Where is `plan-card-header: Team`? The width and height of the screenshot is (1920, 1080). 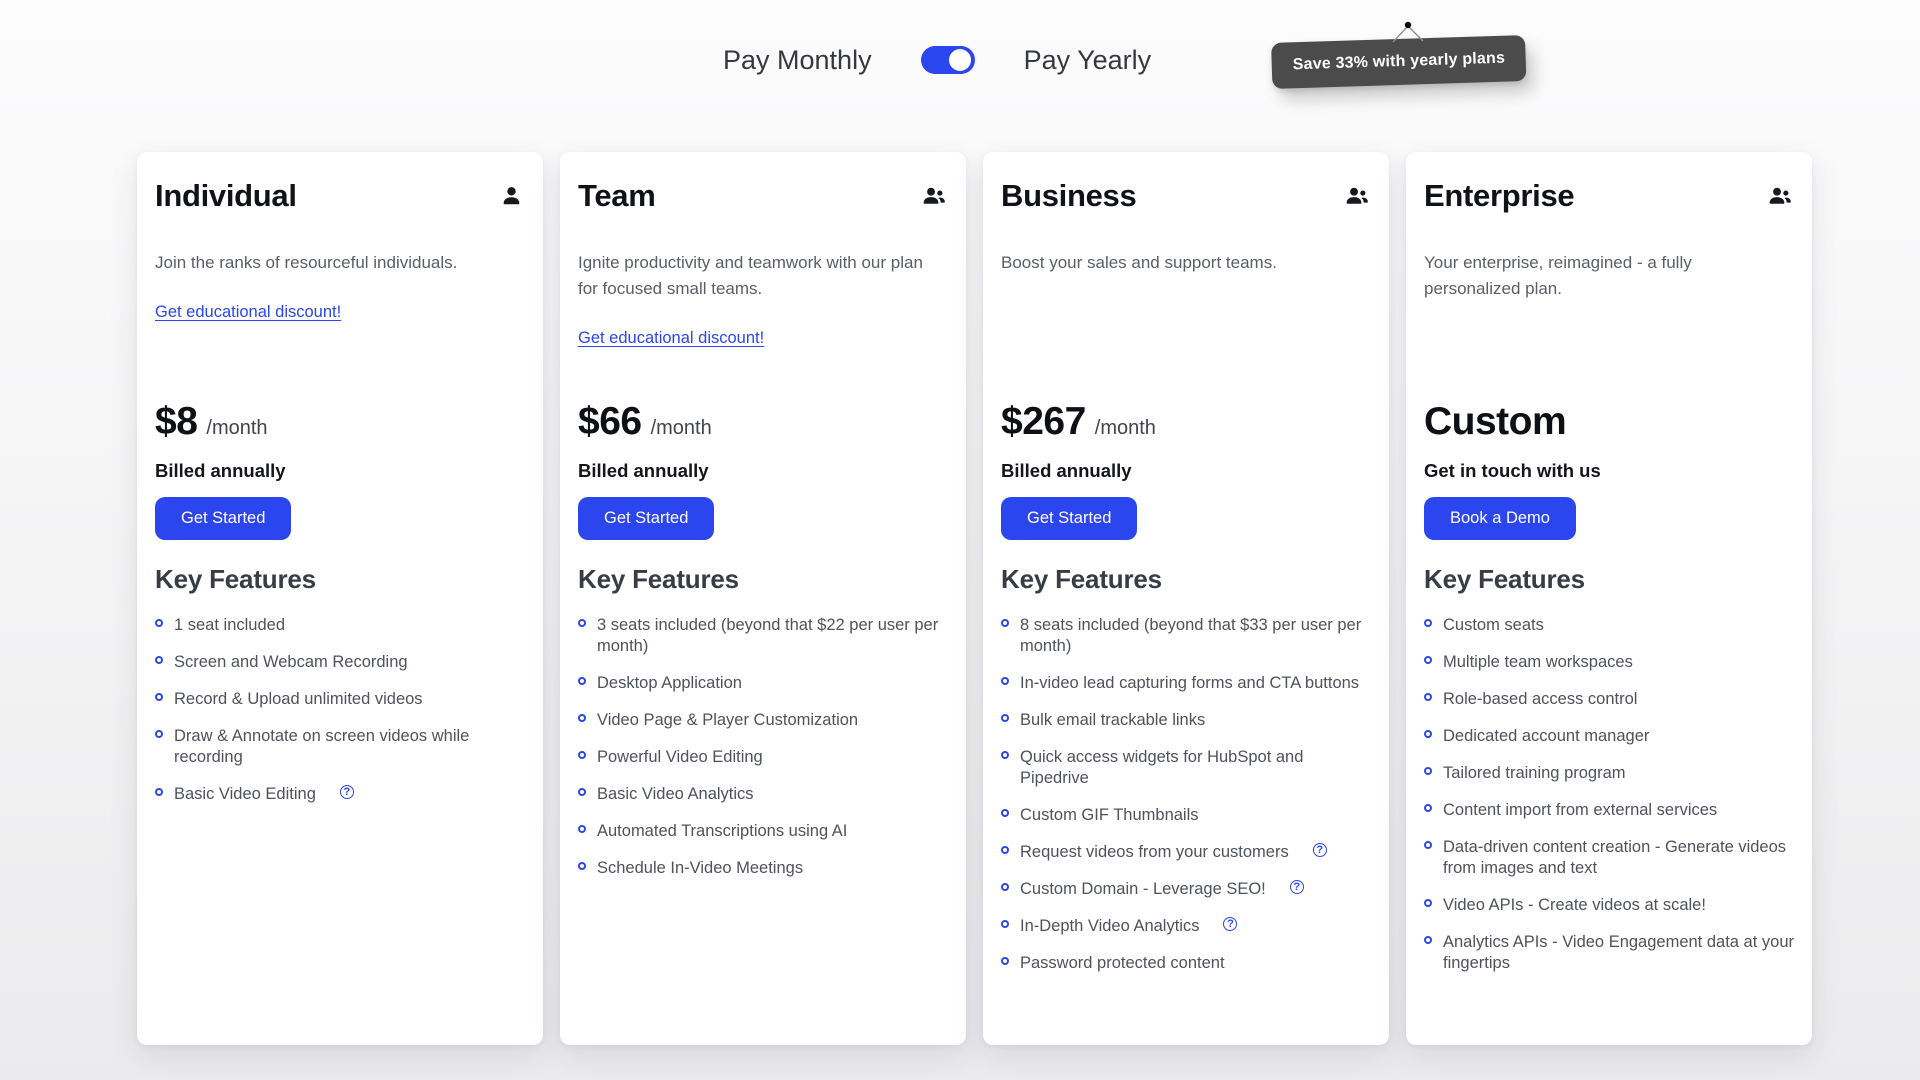 plan-card-header: Team is located at coordinates (762, 196).